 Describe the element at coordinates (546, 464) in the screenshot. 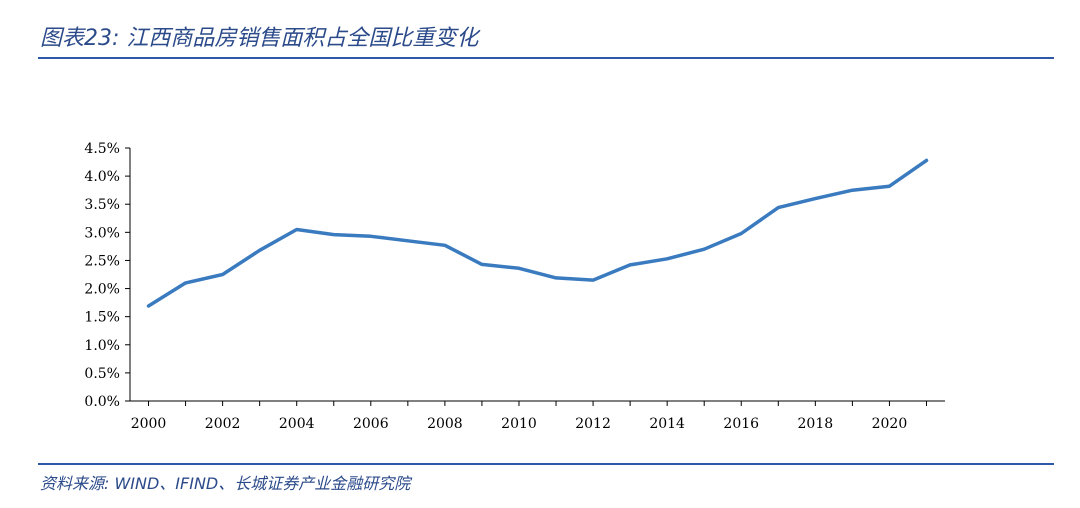

I see `source-divider` at that location.